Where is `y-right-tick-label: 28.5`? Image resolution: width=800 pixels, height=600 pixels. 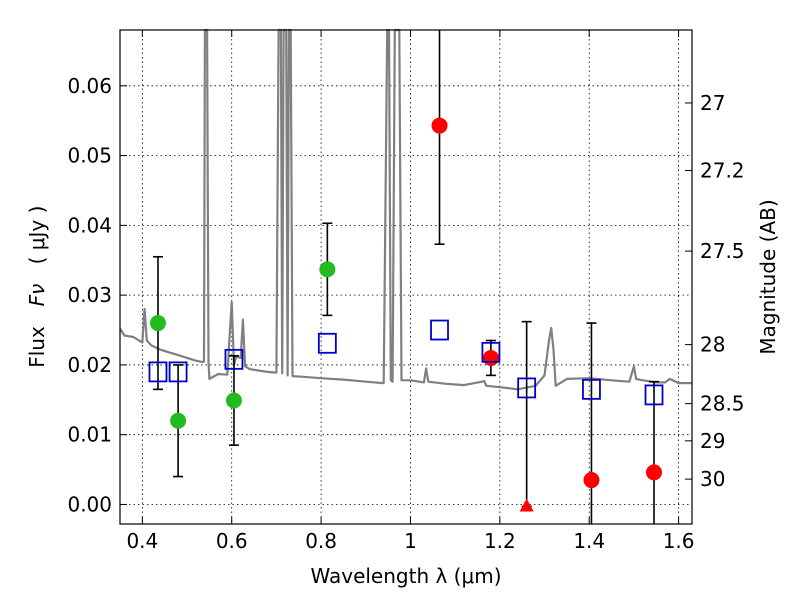 y-right-tick-label: 28.5 is located at coordinates (722, 404).